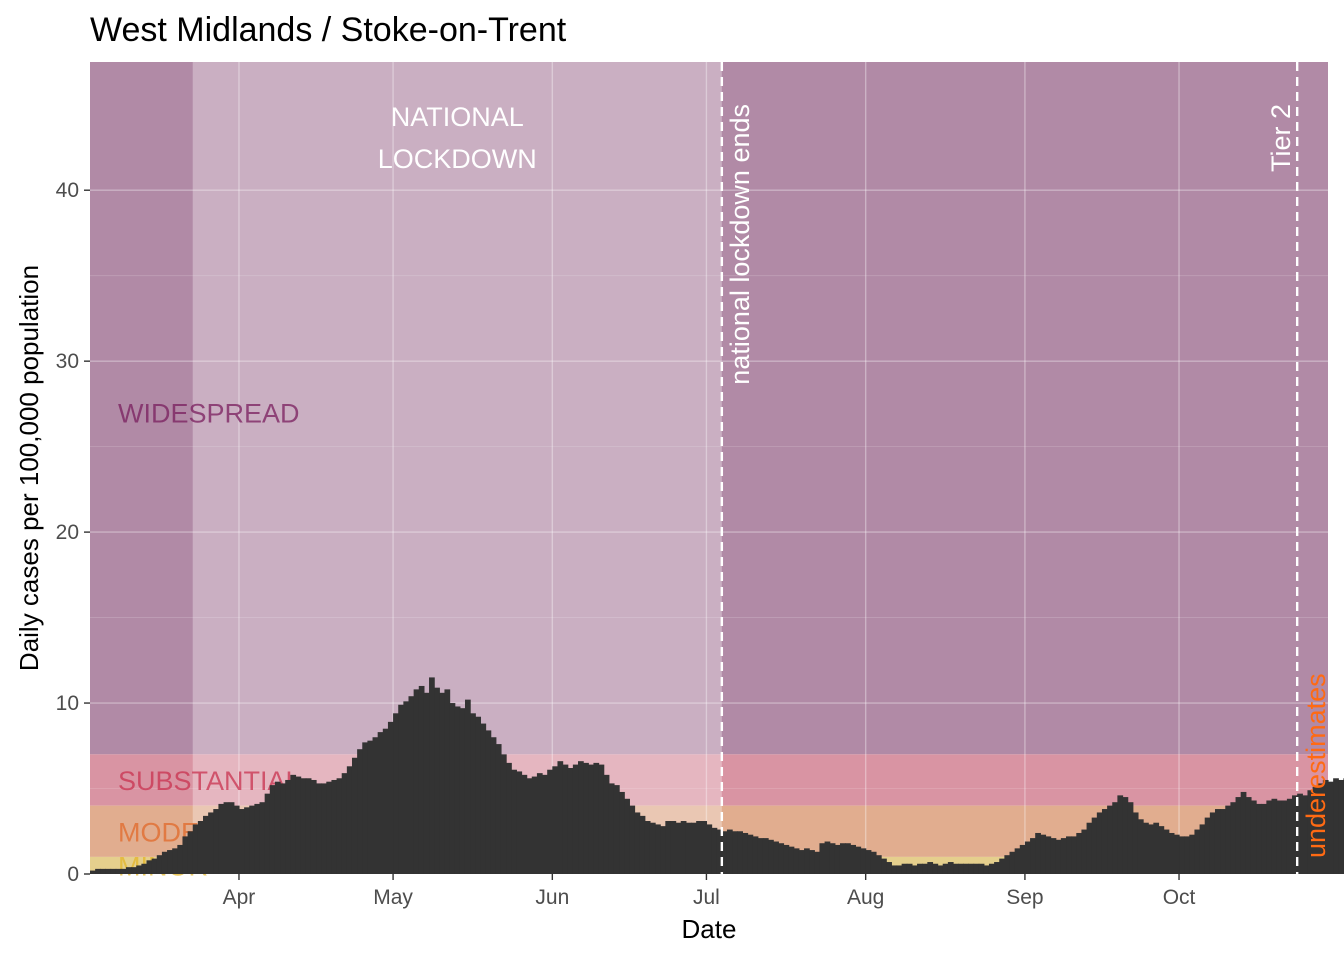 The width and height of the screenshot is (1344, 960). Describe the element at coordinates (457, 117) in the screenshot. I see `period-label: NATIONAL` at that location.